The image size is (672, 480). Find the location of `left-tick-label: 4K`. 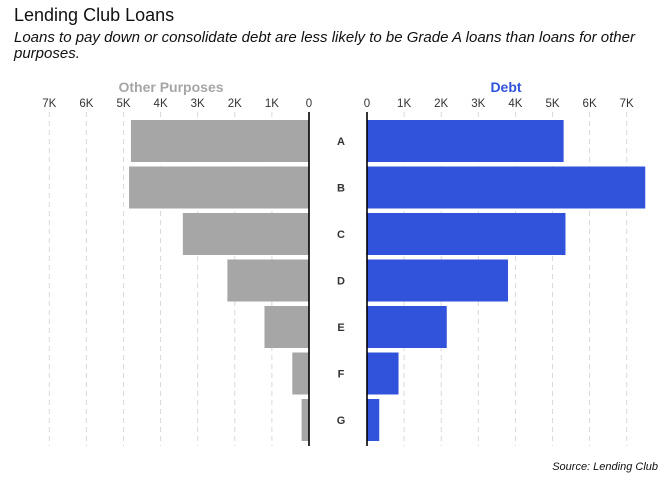

left-tick-label: 4K is located at coordinates (161, 104).